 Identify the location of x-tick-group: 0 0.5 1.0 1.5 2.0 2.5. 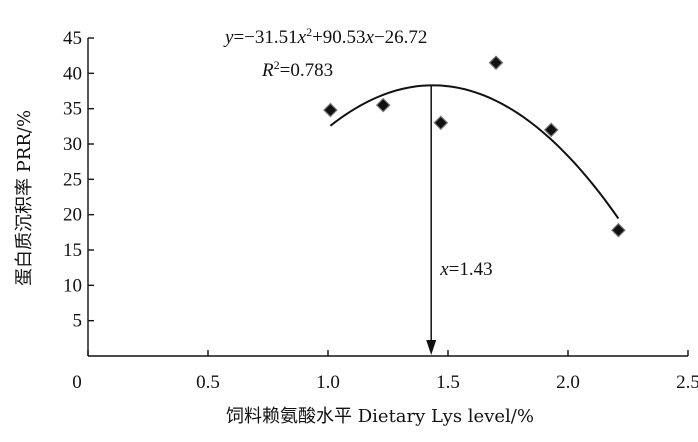
(385, 371).